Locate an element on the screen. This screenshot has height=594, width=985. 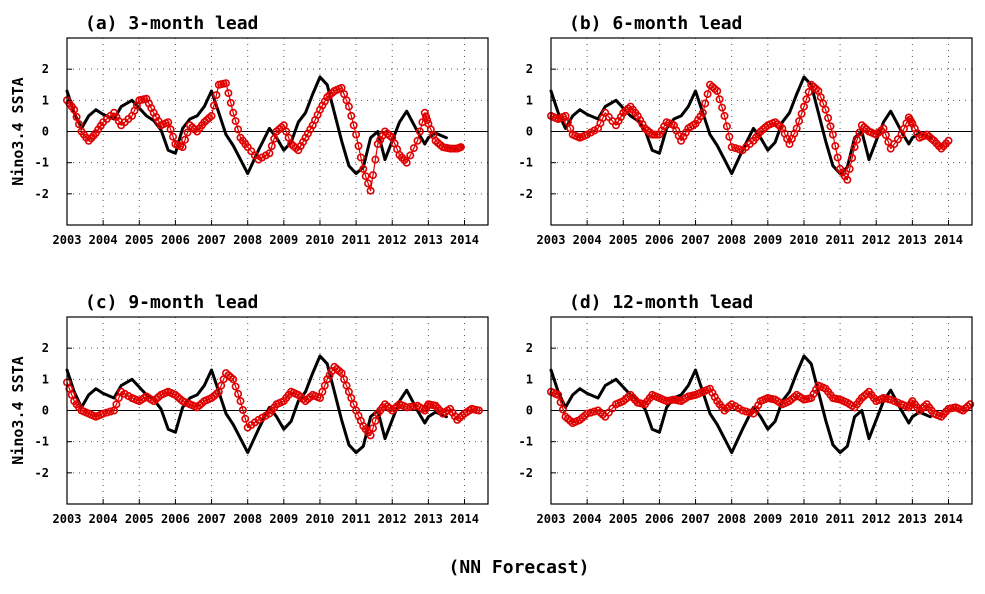
y-tick-label: 2 is located at coordinates (529, 69).